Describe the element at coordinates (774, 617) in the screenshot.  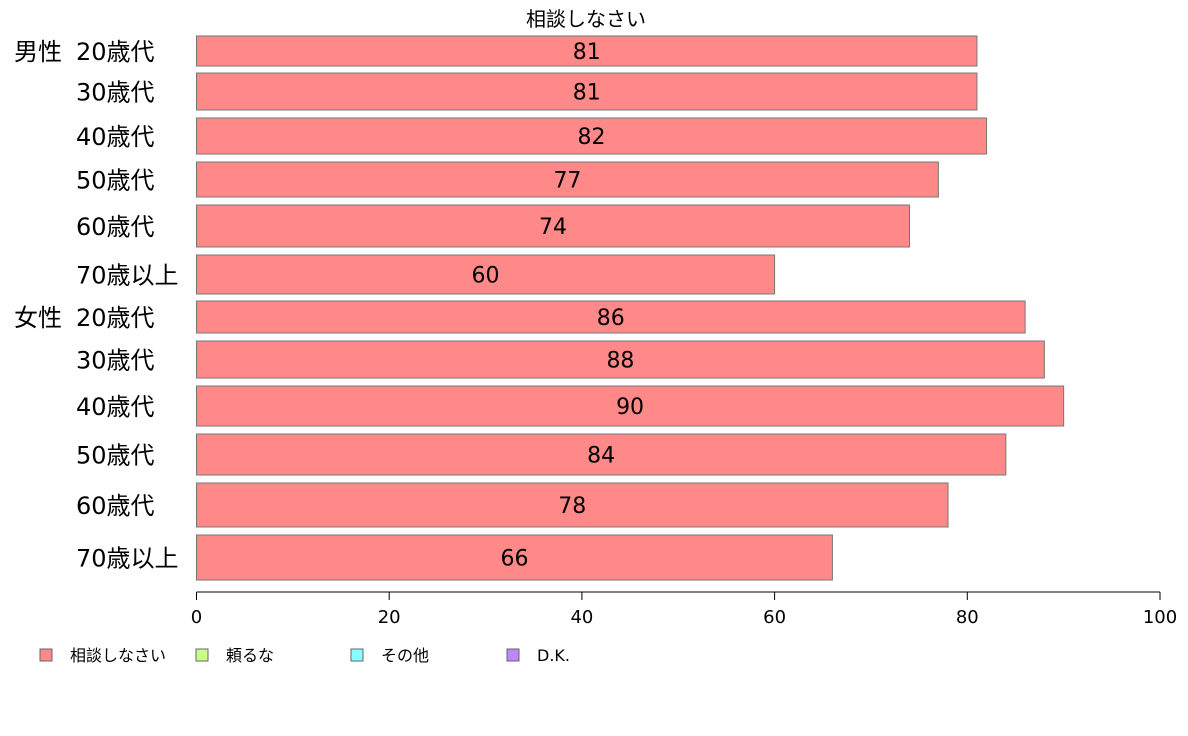
I see `x-tick-label: 60` at that location.